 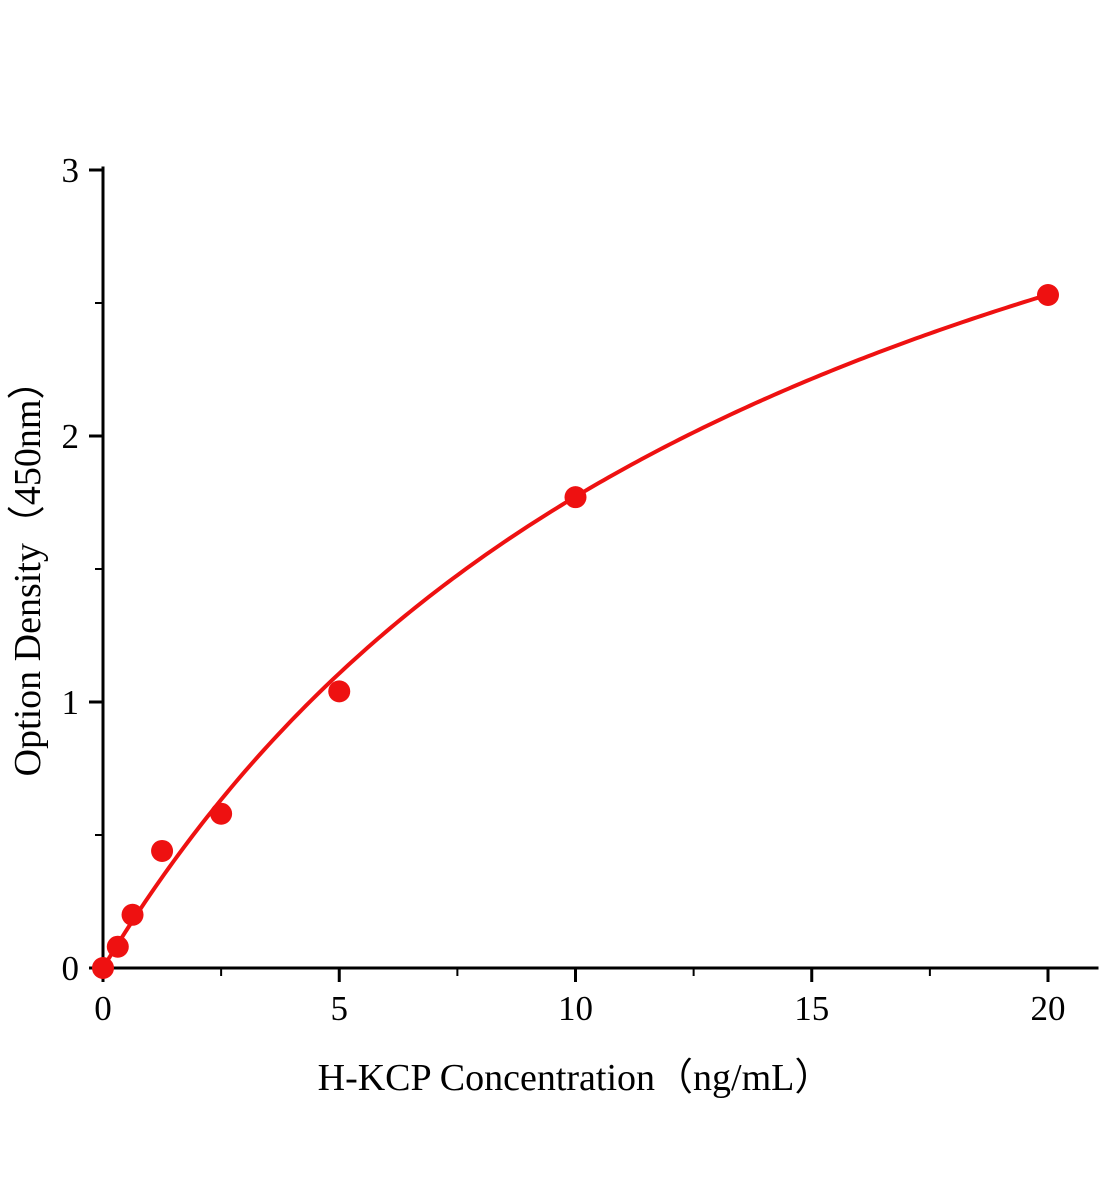 What do you see at coordinates (103, 1008) in the screenshot?
I see `x-tick-label: 0` at bounding box center [103, 1008].